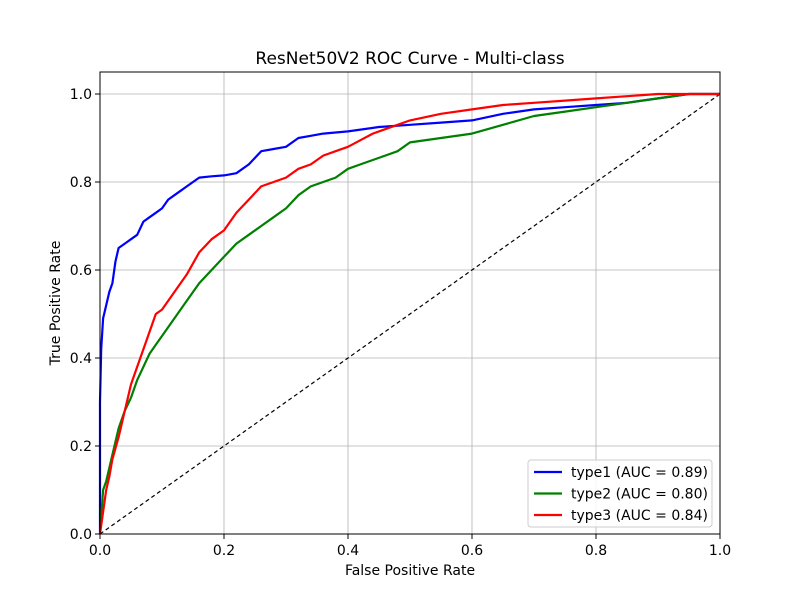  What do you see at coordinates (224, 551) in the screenshot?
I see `x-tick-label: 0.2` at bounding box center [224, 551].